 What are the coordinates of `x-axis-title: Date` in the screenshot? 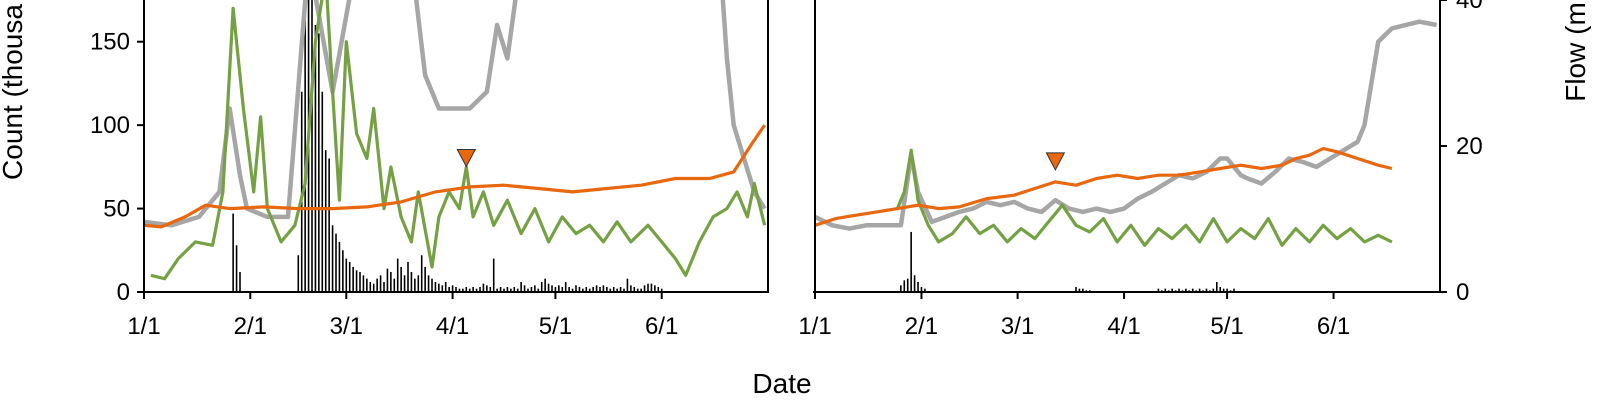 It's located at (781, 383).